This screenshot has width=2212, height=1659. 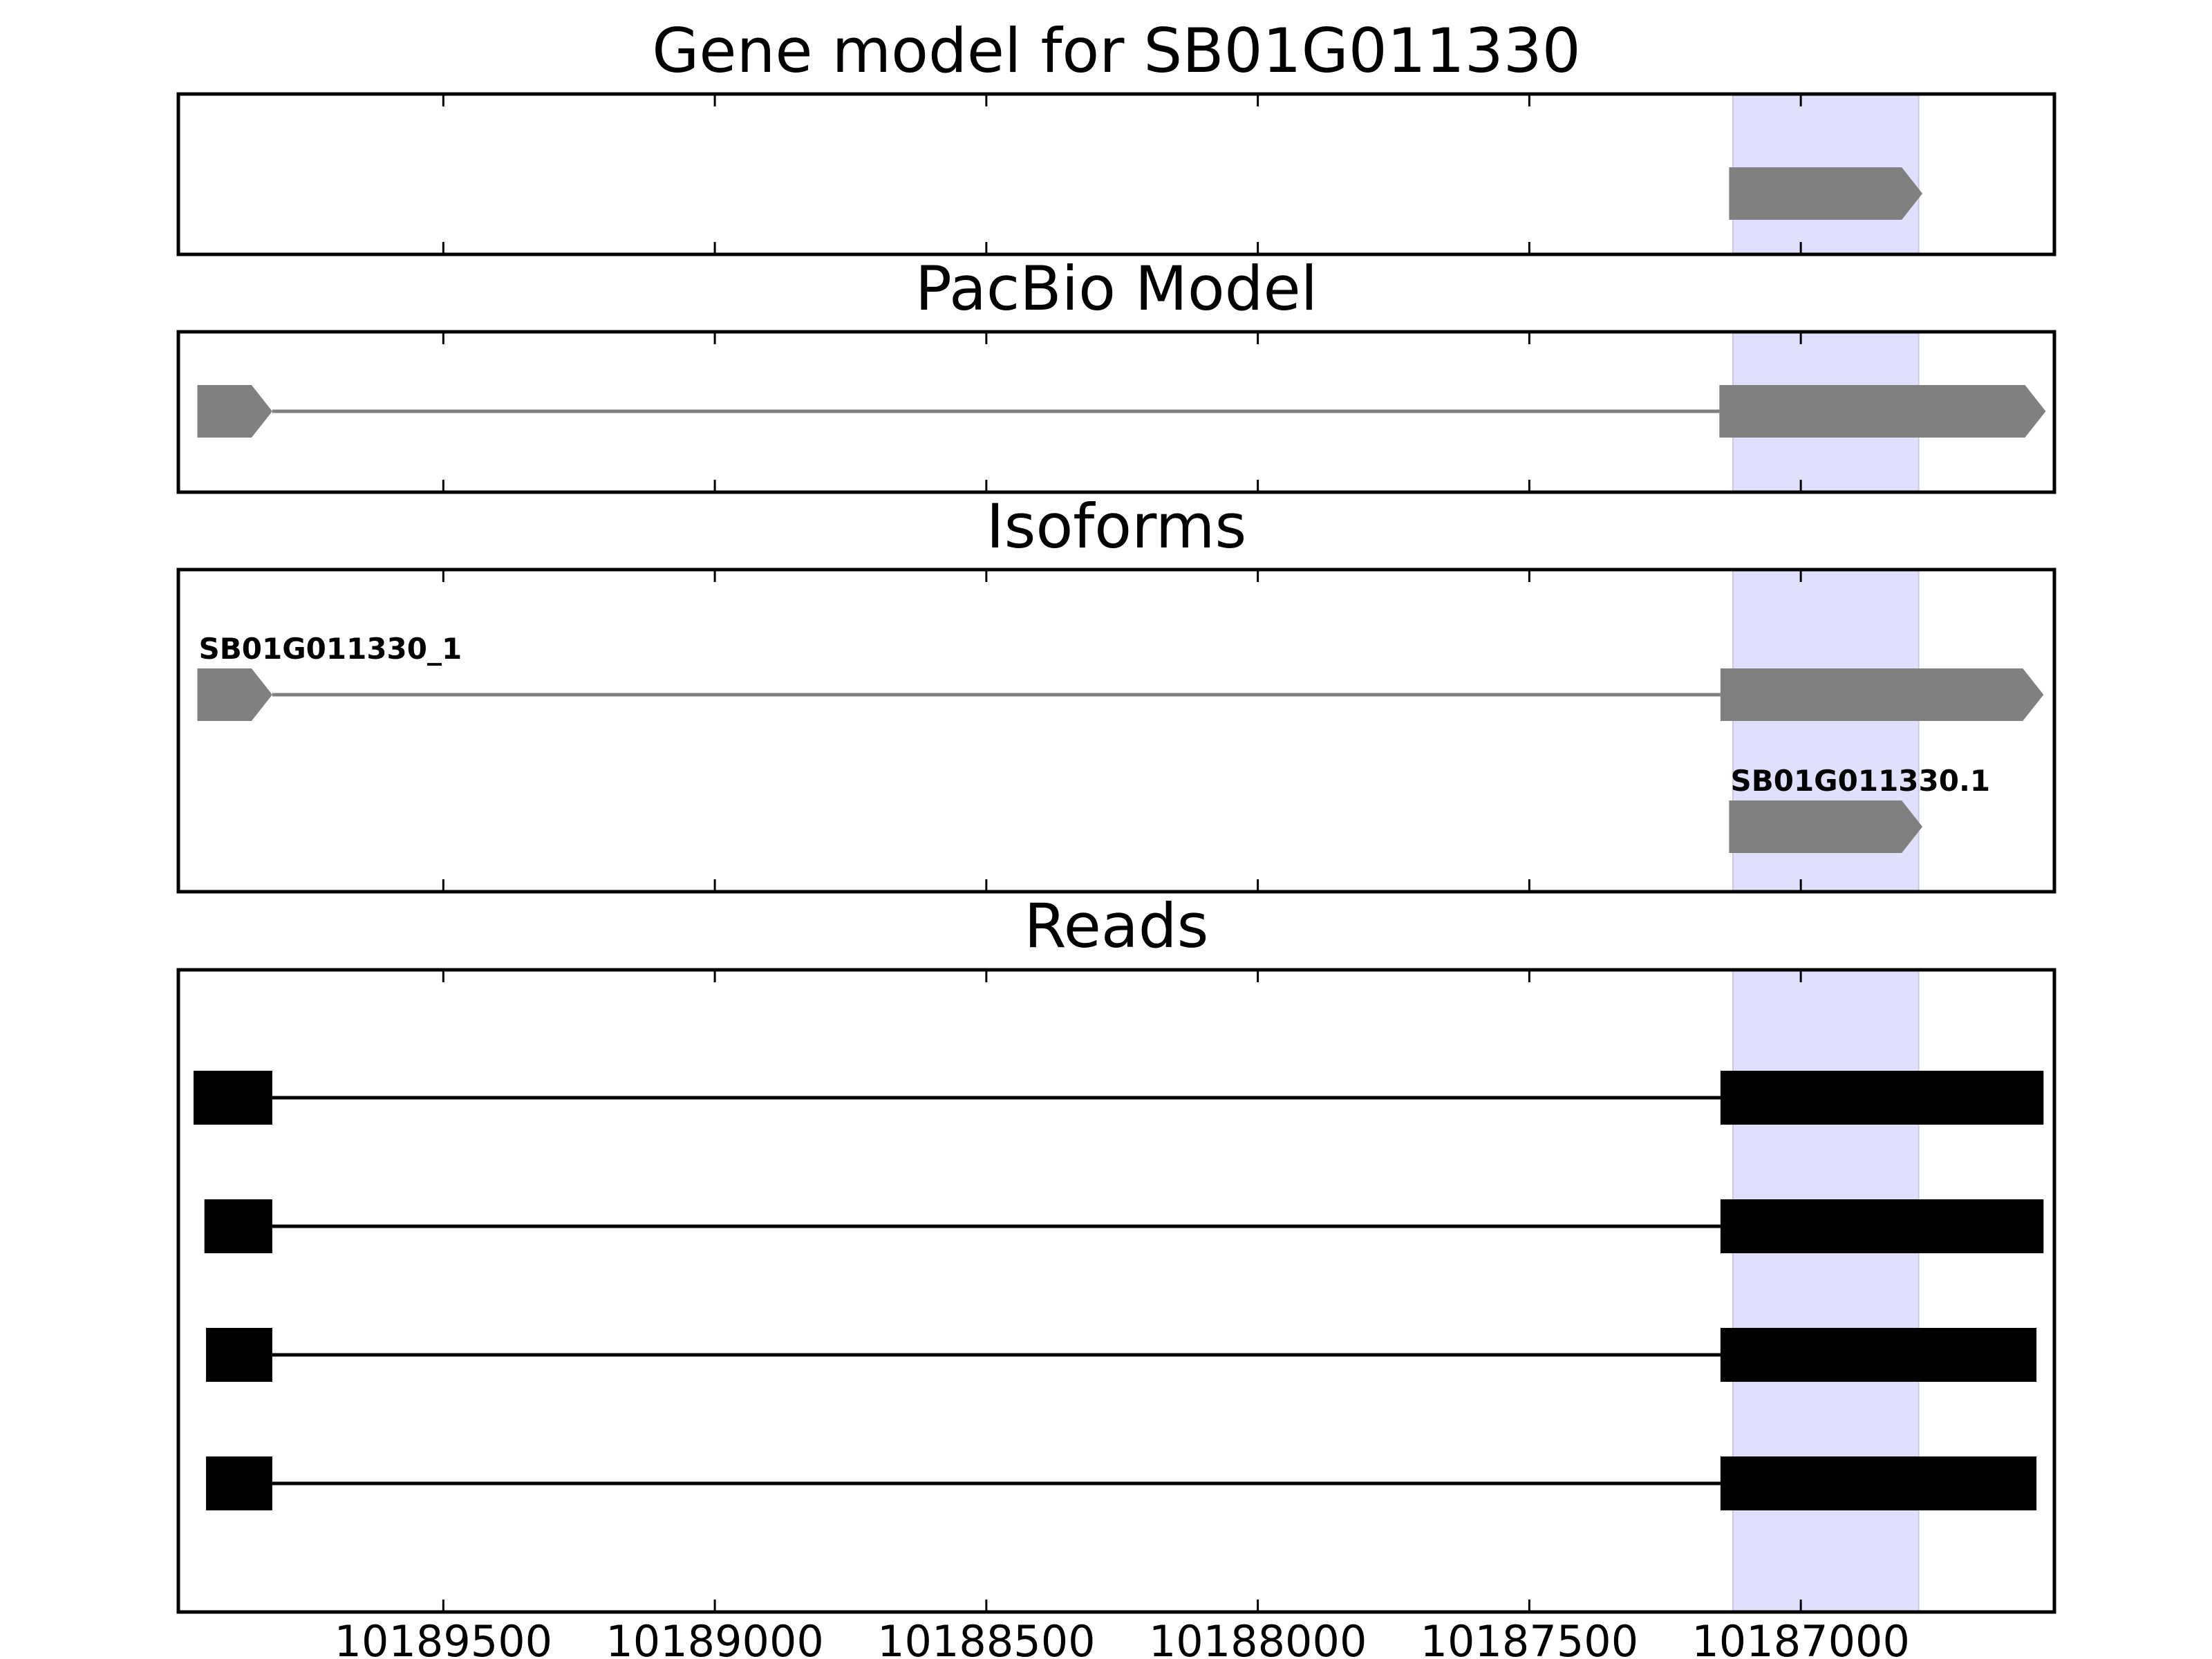 What do you see at coordinates (1258, 1638) in the screenshot?
I see `x-tick-label: 10188000` at bounding box center [1258, 1638].